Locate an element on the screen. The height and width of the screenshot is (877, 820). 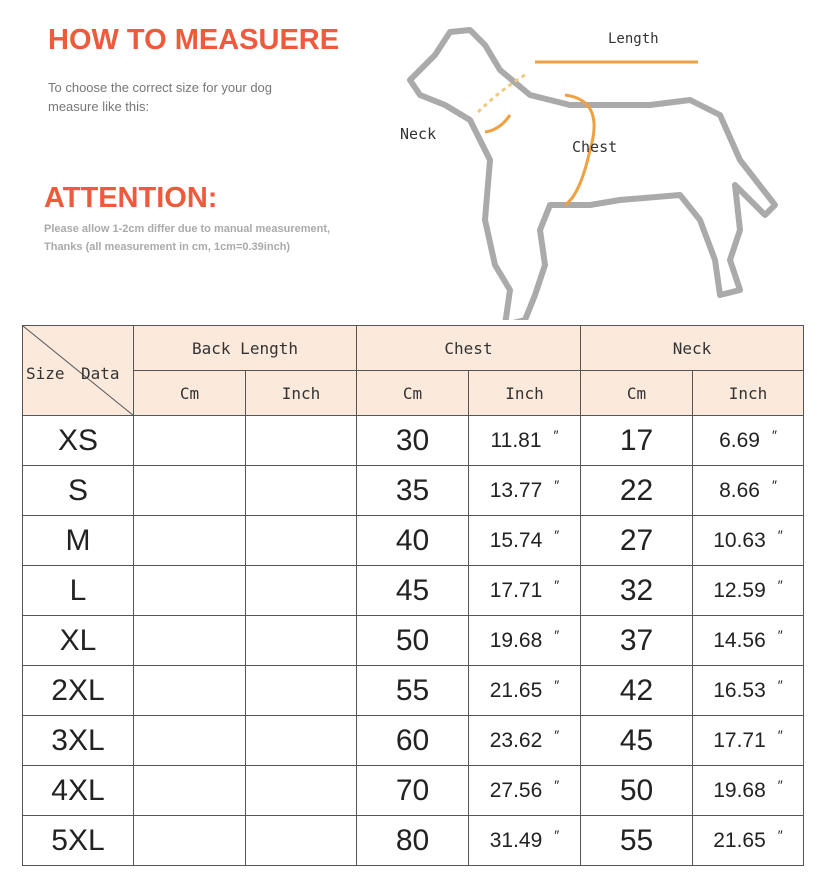
neck-inch: 16.53 ″ is located at coordinates (748, 690).